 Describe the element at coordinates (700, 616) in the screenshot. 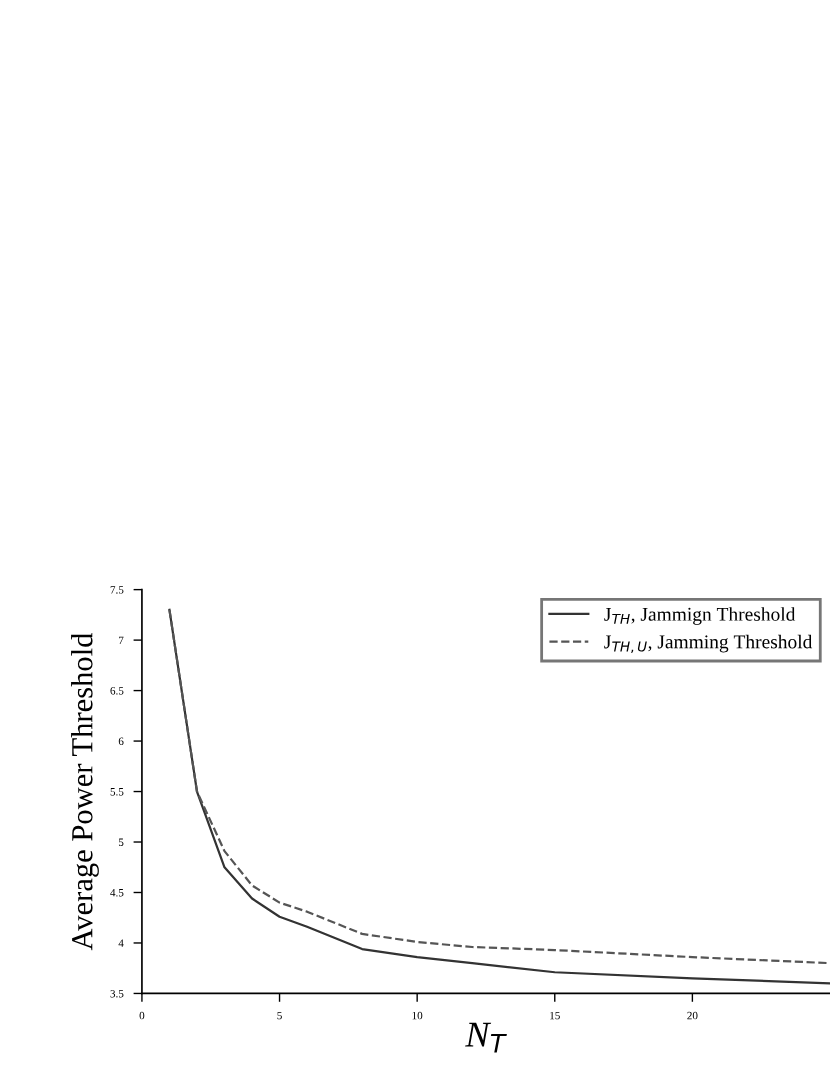

I see `legend-label: J$_{TH}$, Jammign Threshold` at that location.